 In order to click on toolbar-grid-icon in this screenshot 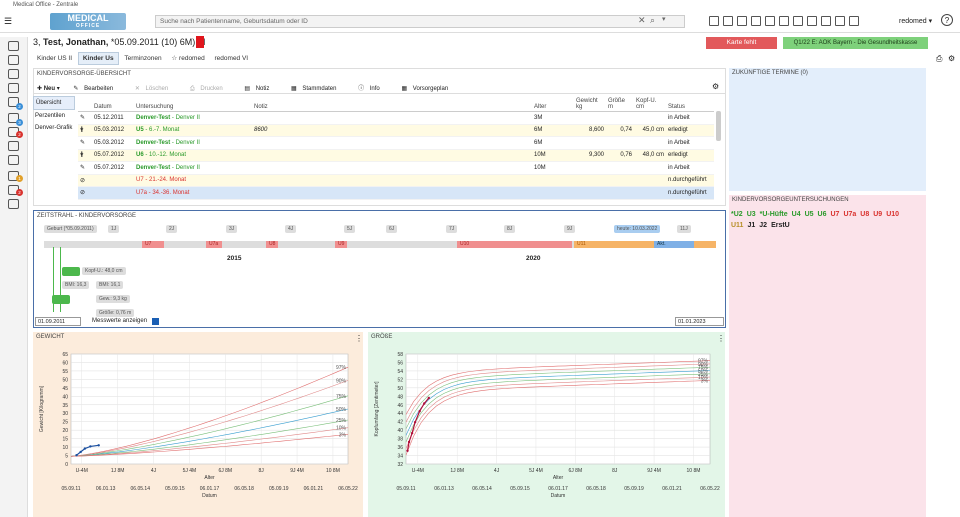, I will do `click(854, 21)`.